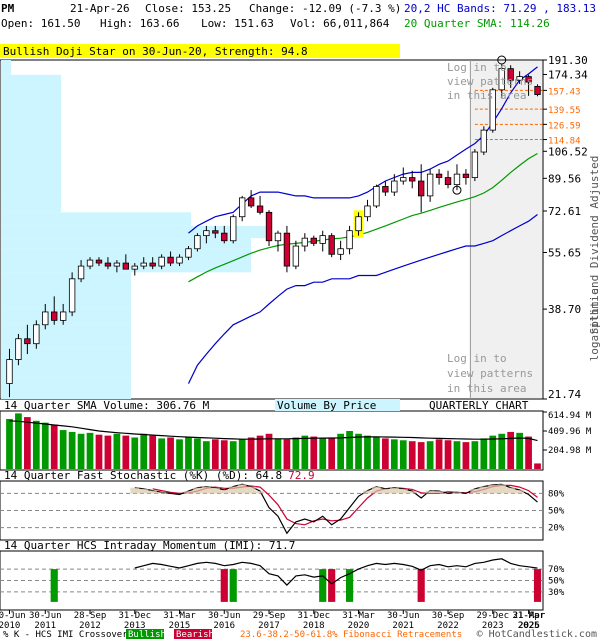 The image size is (600, 640). I want to click on x-tick-year: 2023, so click(493, 626).